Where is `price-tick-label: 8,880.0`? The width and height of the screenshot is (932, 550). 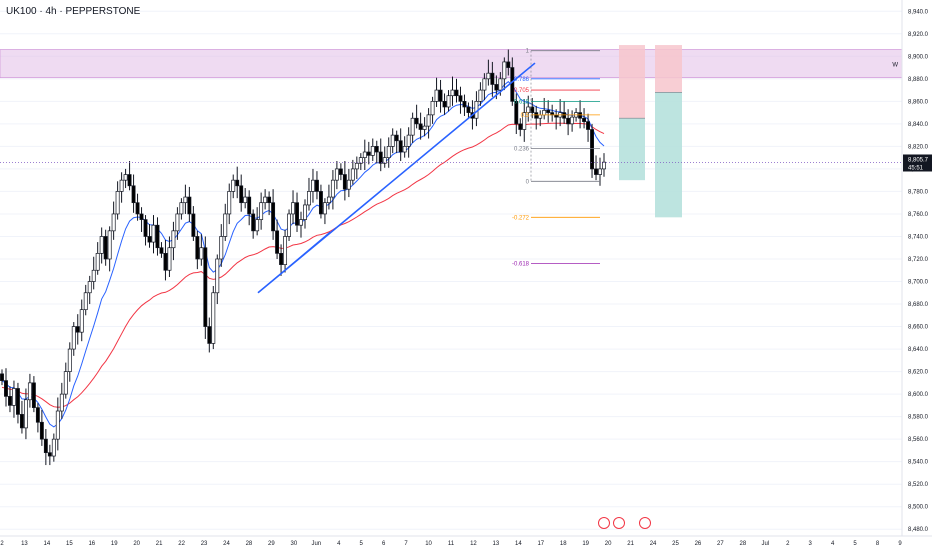
price-tick-label: 8,880.0 is located at coordinates (918, 80).